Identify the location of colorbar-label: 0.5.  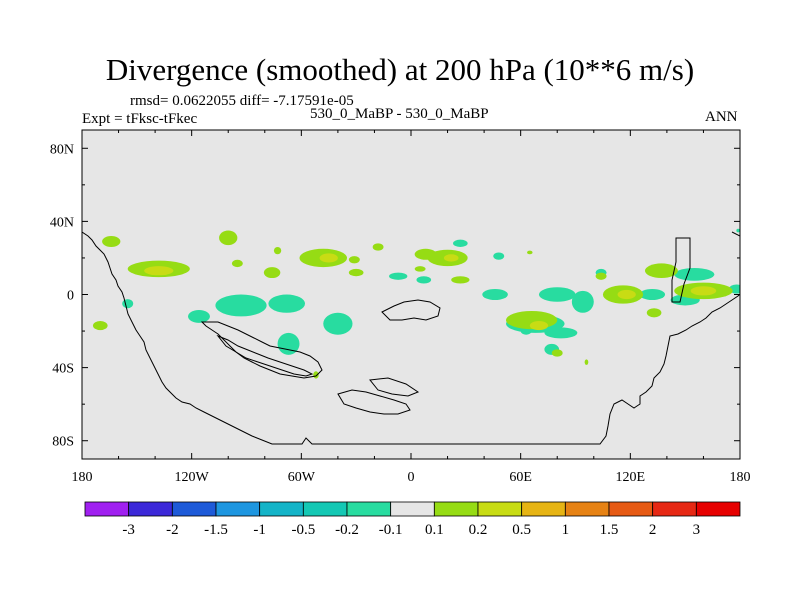
(521, 530).